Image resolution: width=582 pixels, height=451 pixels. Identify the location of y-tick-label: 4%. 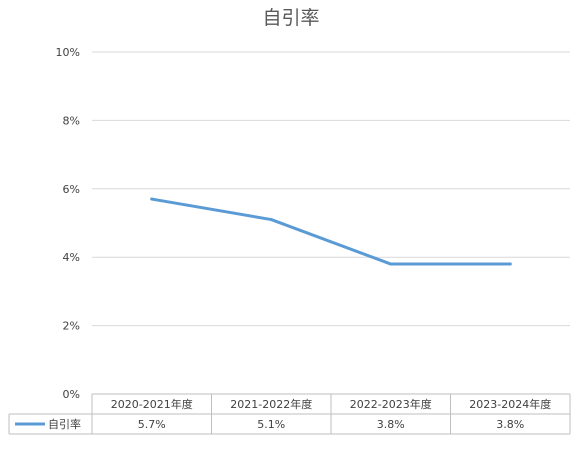
(71, 257).